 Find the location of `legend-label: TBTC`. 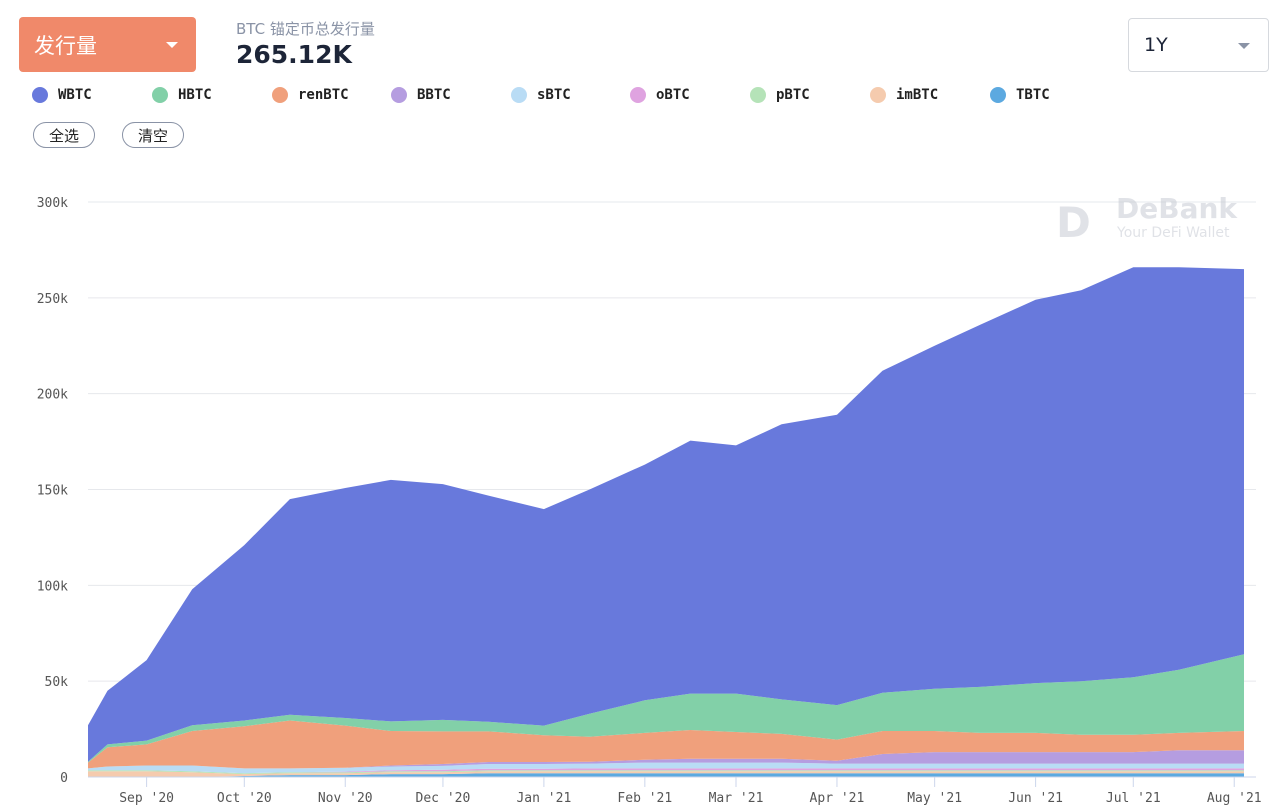

legend-label: TBTC is located at coordinates (1033, 95).